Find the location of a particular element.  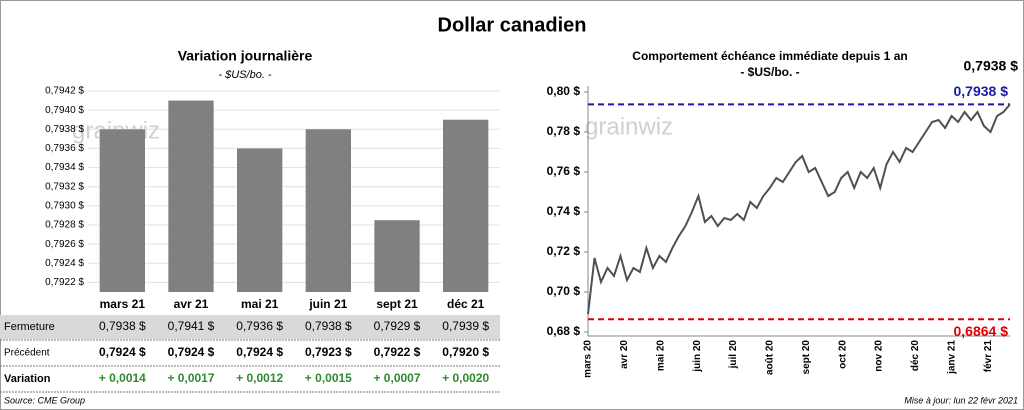

y-tick-label: 0,72 $ is located at coordinates (564, 251).